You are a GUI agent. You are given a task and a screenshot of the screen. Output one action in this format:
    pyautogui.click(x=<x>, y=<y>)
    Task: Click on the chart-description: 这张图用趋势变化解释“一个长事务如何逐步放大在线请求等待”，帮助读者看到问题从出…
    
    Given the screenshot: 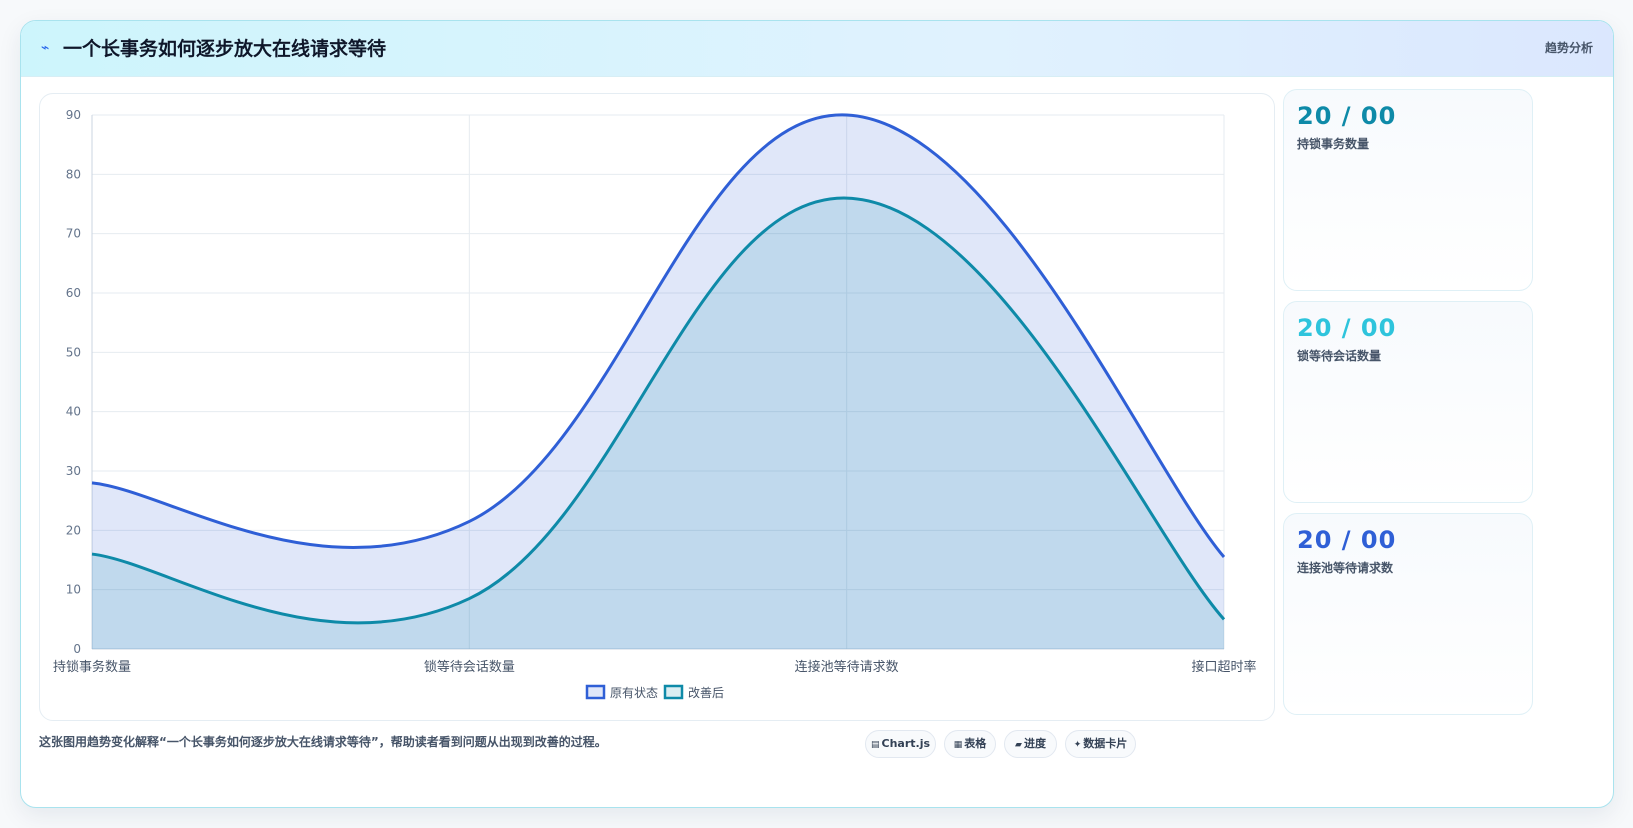 What is the action you would take?
    pyautogui.click(x=323, y=742)
    